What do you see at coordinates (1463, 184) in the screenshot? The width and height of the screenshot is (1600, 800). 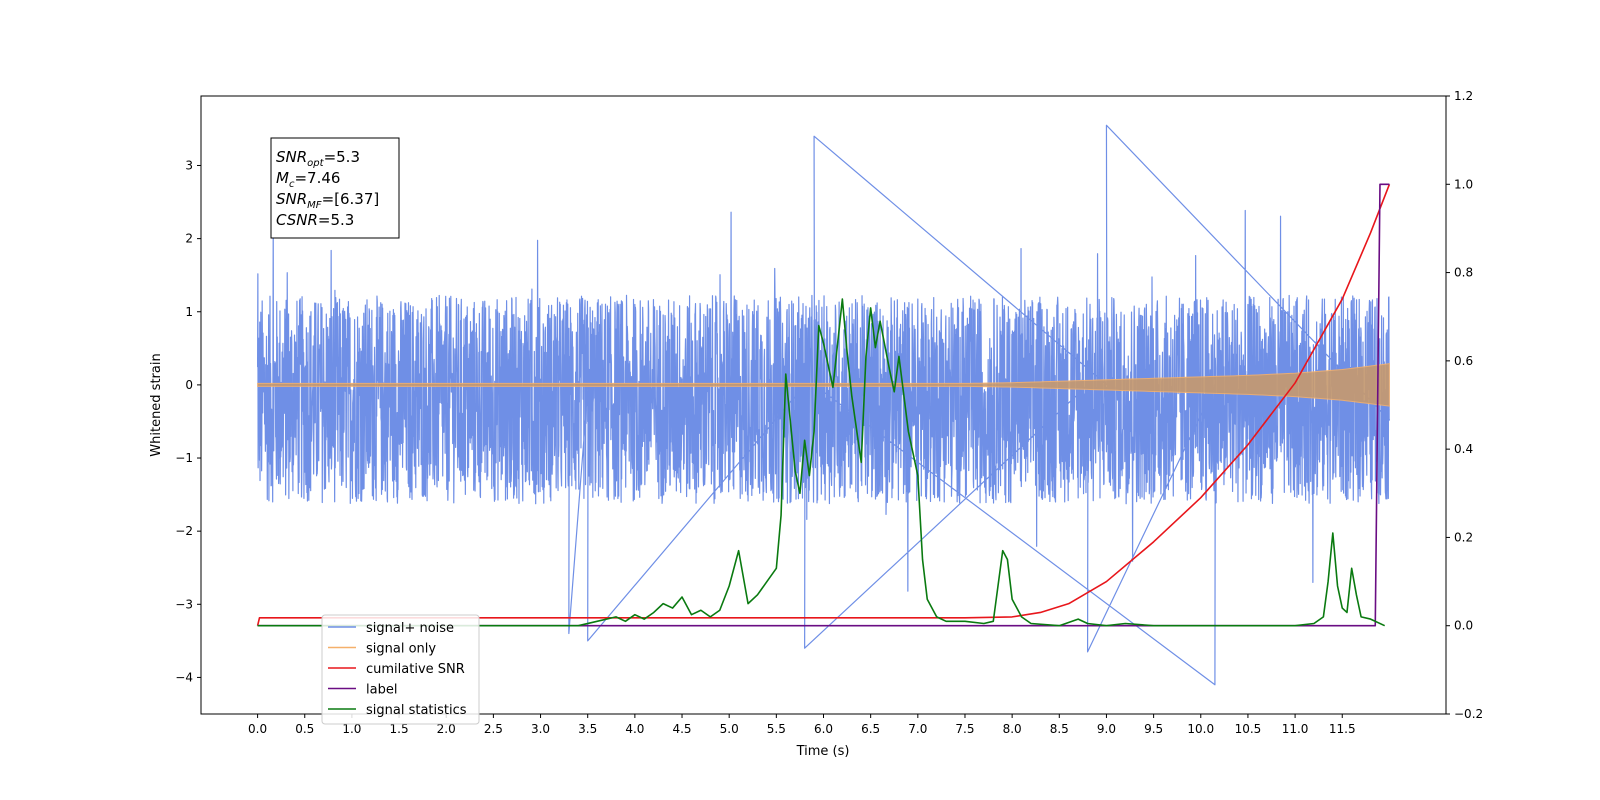 I see `y-right-tick-label: 1.0` at bounding box center [1463, 184].